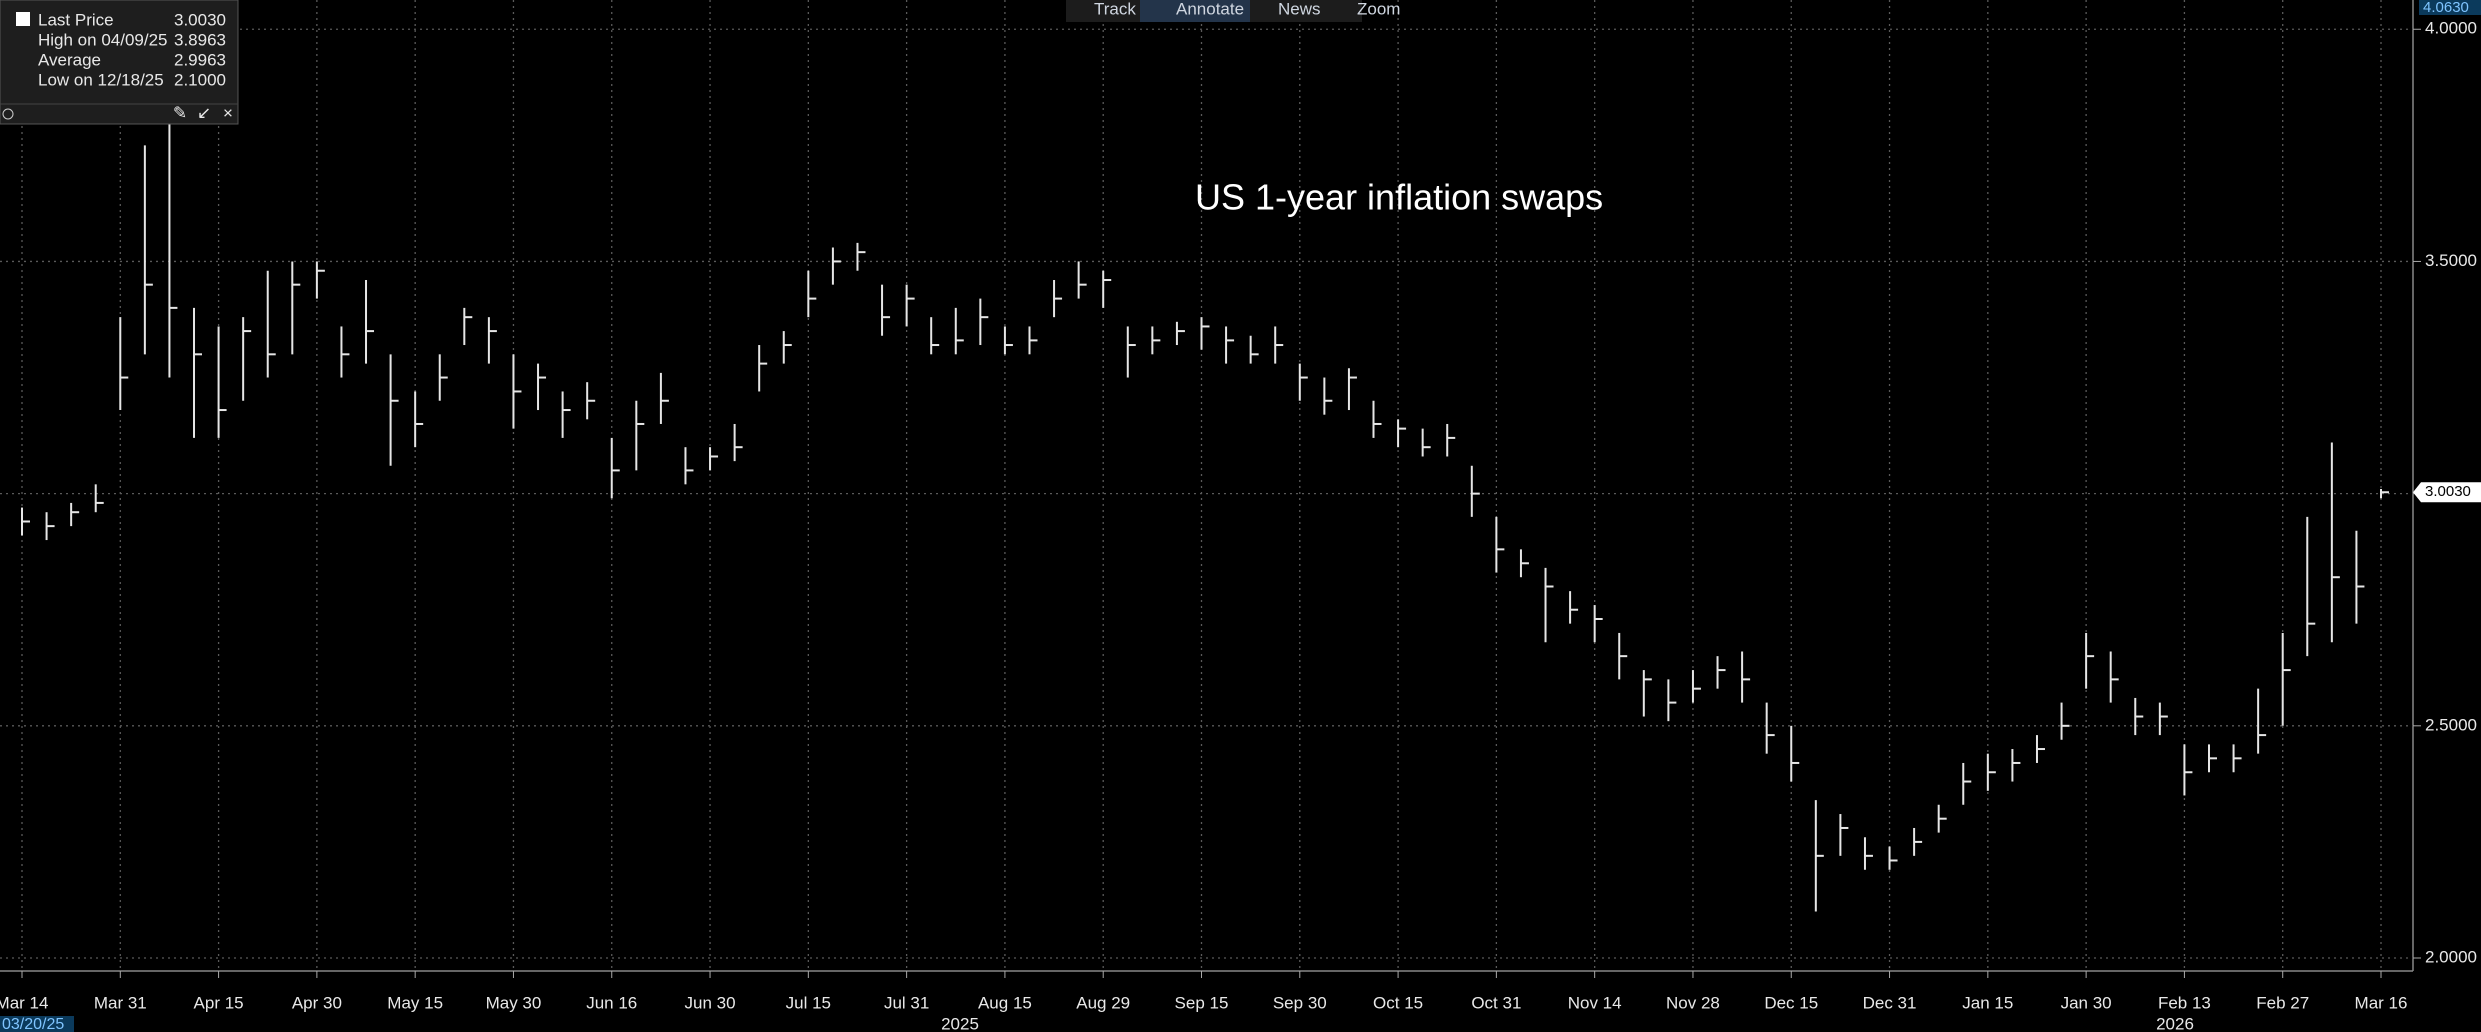 Image resolution: width=2481 pixels, height=1032 pixels. Describe the element at coordinates (180, 112) in the screenshot. I see `pin-icon: ✎` at that location.